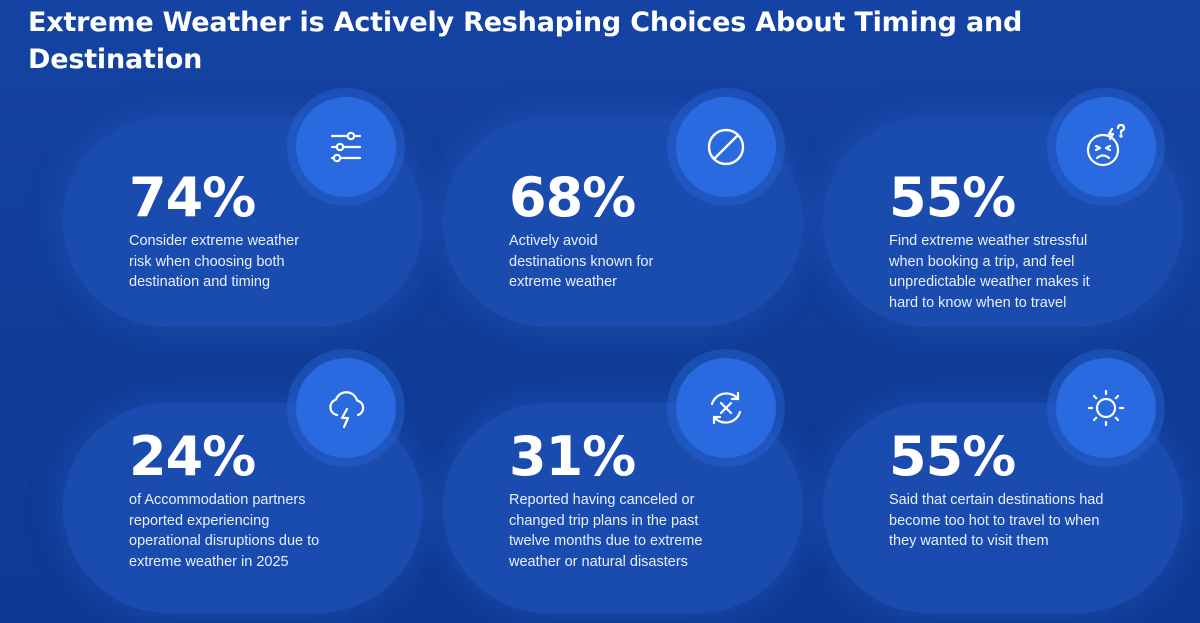 The height and width of the screenshot is (623, 1200). I want to click on prohibited-icon, so click(726, 147).